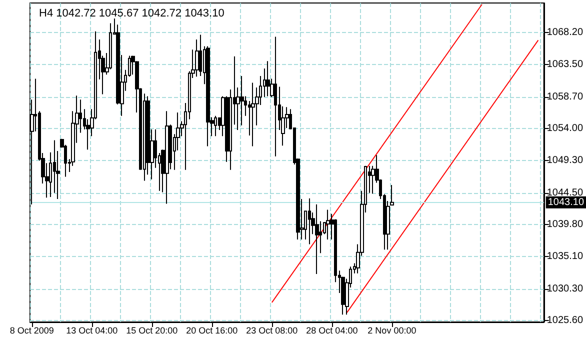 This screenshot has width=586, height=340. Describe the element at coordinates (565, 128) in the screenshot. I see `y-tick-label: 1054.00` at that location.